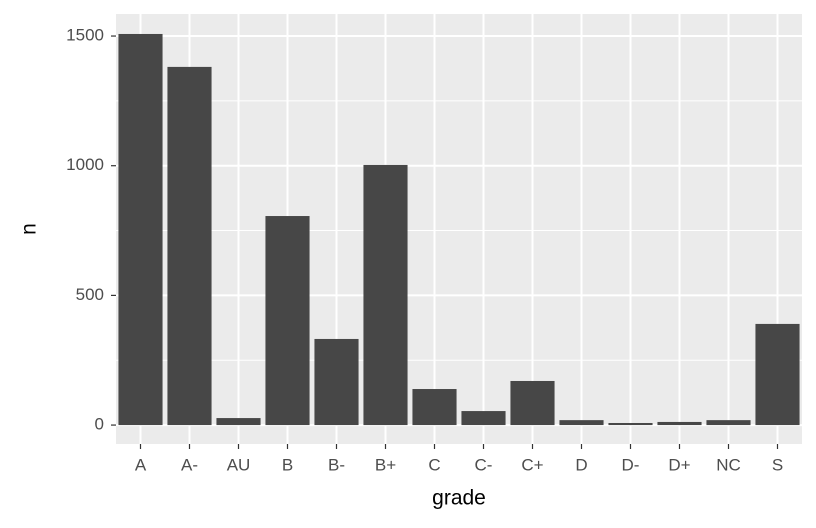 The width and height of the screenshot is (816, 528). Describe the element at coordinates (459, 498) in the screenshot. I see `x-axis-title: grade` at that location.